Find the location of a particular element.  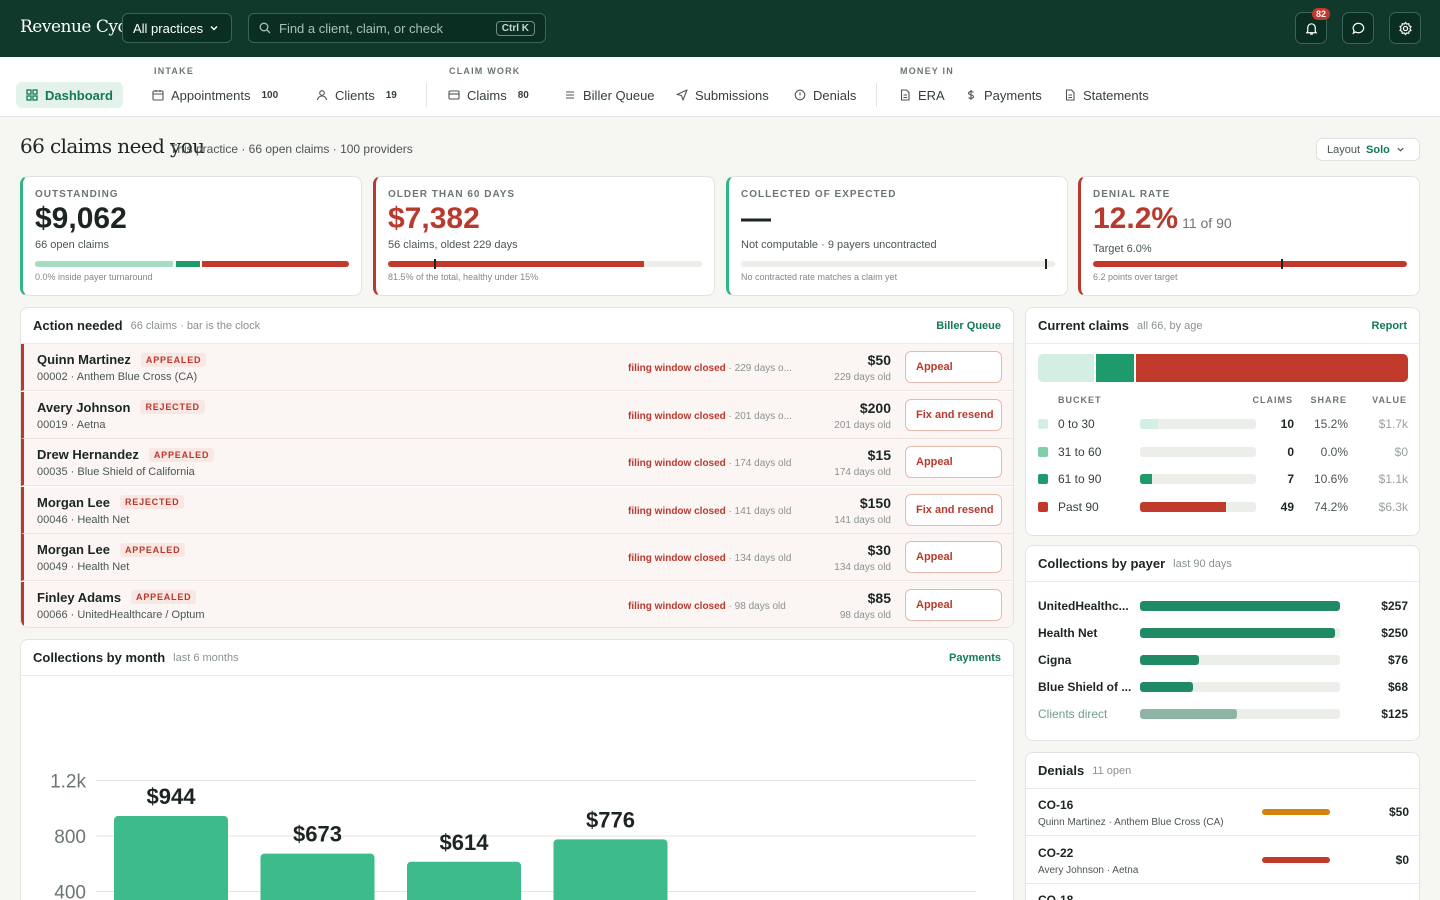

nav-denials: Denials is located at coordinates (825, 95).